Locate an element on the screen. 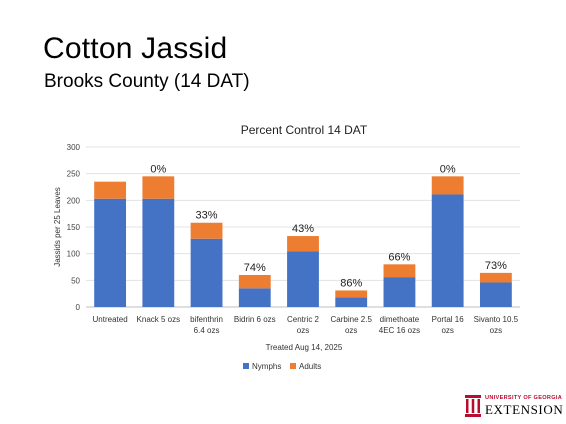  x-tick-label: Portal 16 ozs is located at coordinates (448, 325).